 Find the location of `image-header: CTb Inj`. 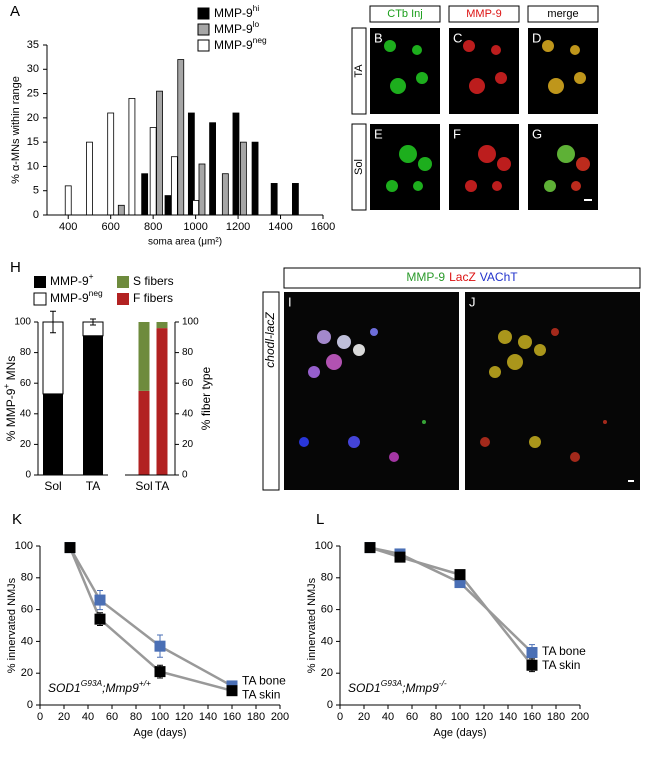

image-header: CTb Inj is located at coordinates (404, 14).